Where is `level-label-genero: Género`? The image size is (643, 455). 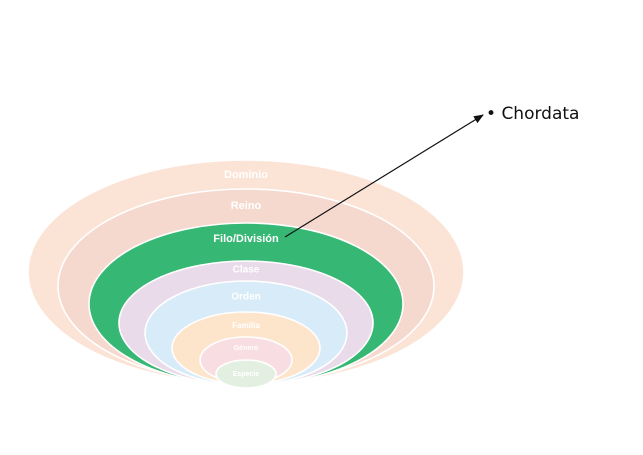
level-label-genero: Género is located at coordinates (246, 348).